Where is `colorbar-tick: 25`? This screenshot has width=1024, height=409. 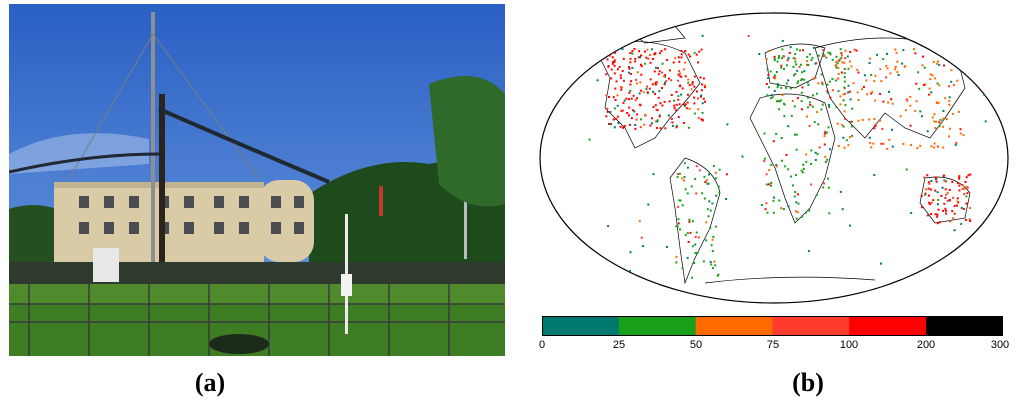
colorbar-tick: 25 is located at coordinates (619, 345).